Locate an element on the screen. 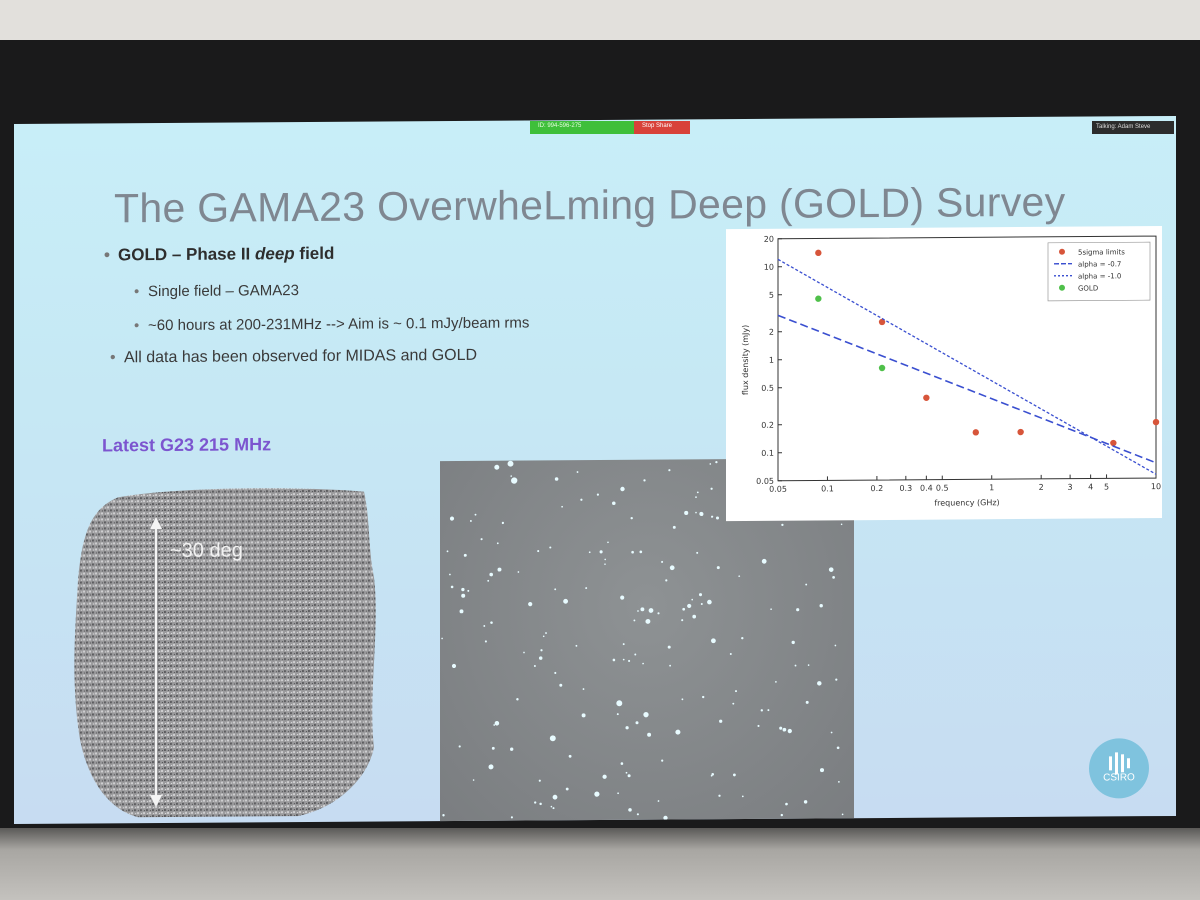 Image resolution: width=1200 pixels, height=900 pixels. data-point is located at coordinates (818, 253).